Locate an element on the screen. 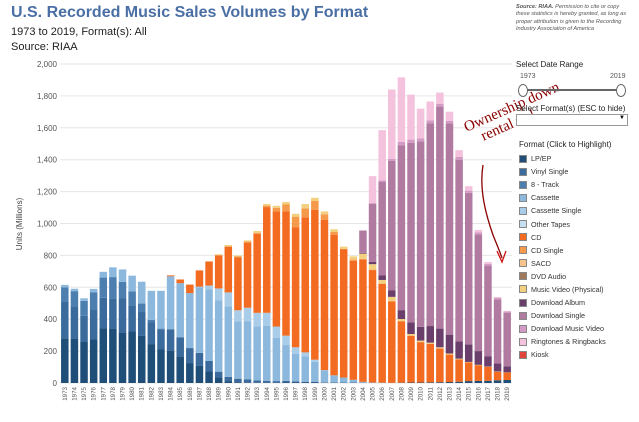 Image resolution: width=639 pixels, height=422 pixels. legend-item: CD Single is located at coordinates (578, 250).